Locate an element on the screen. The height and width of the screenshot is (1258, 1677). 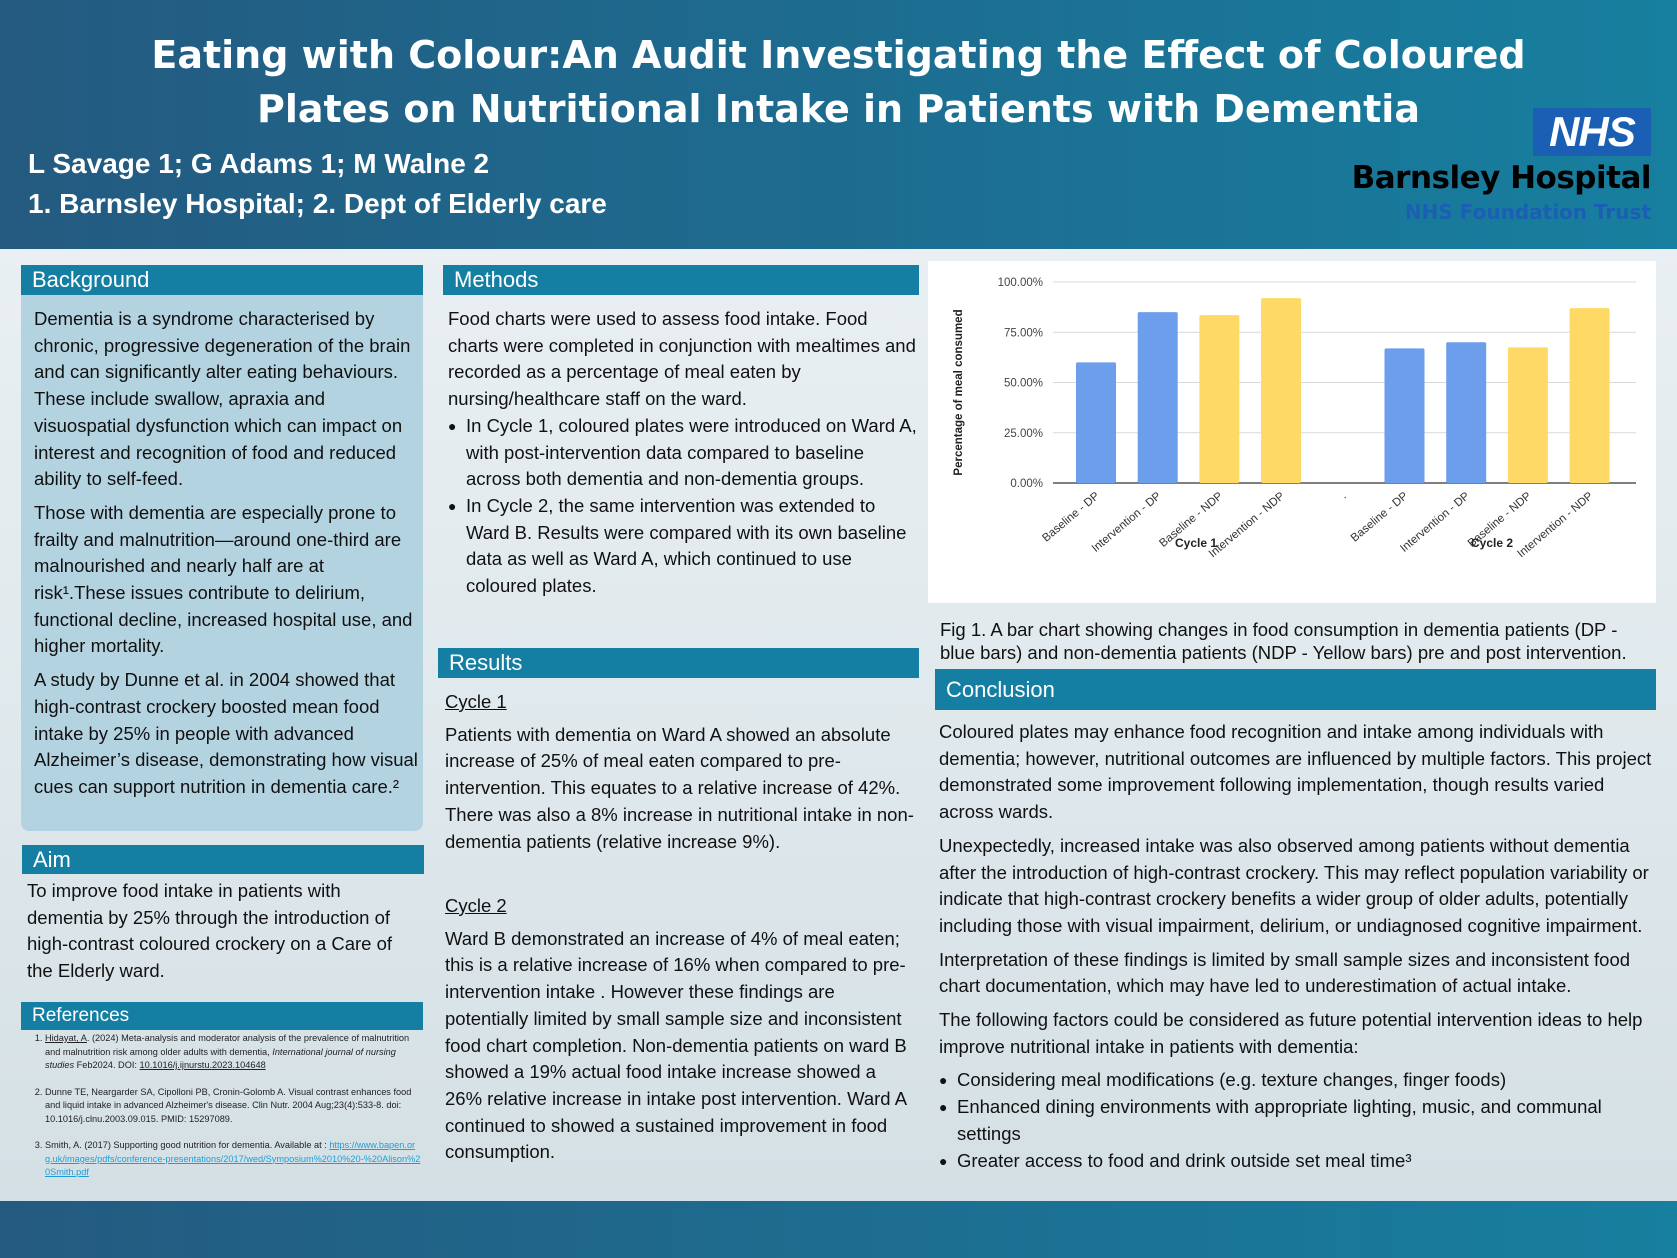
reference-author-link: Hidayat, A is located at coordinates (66, 1038).